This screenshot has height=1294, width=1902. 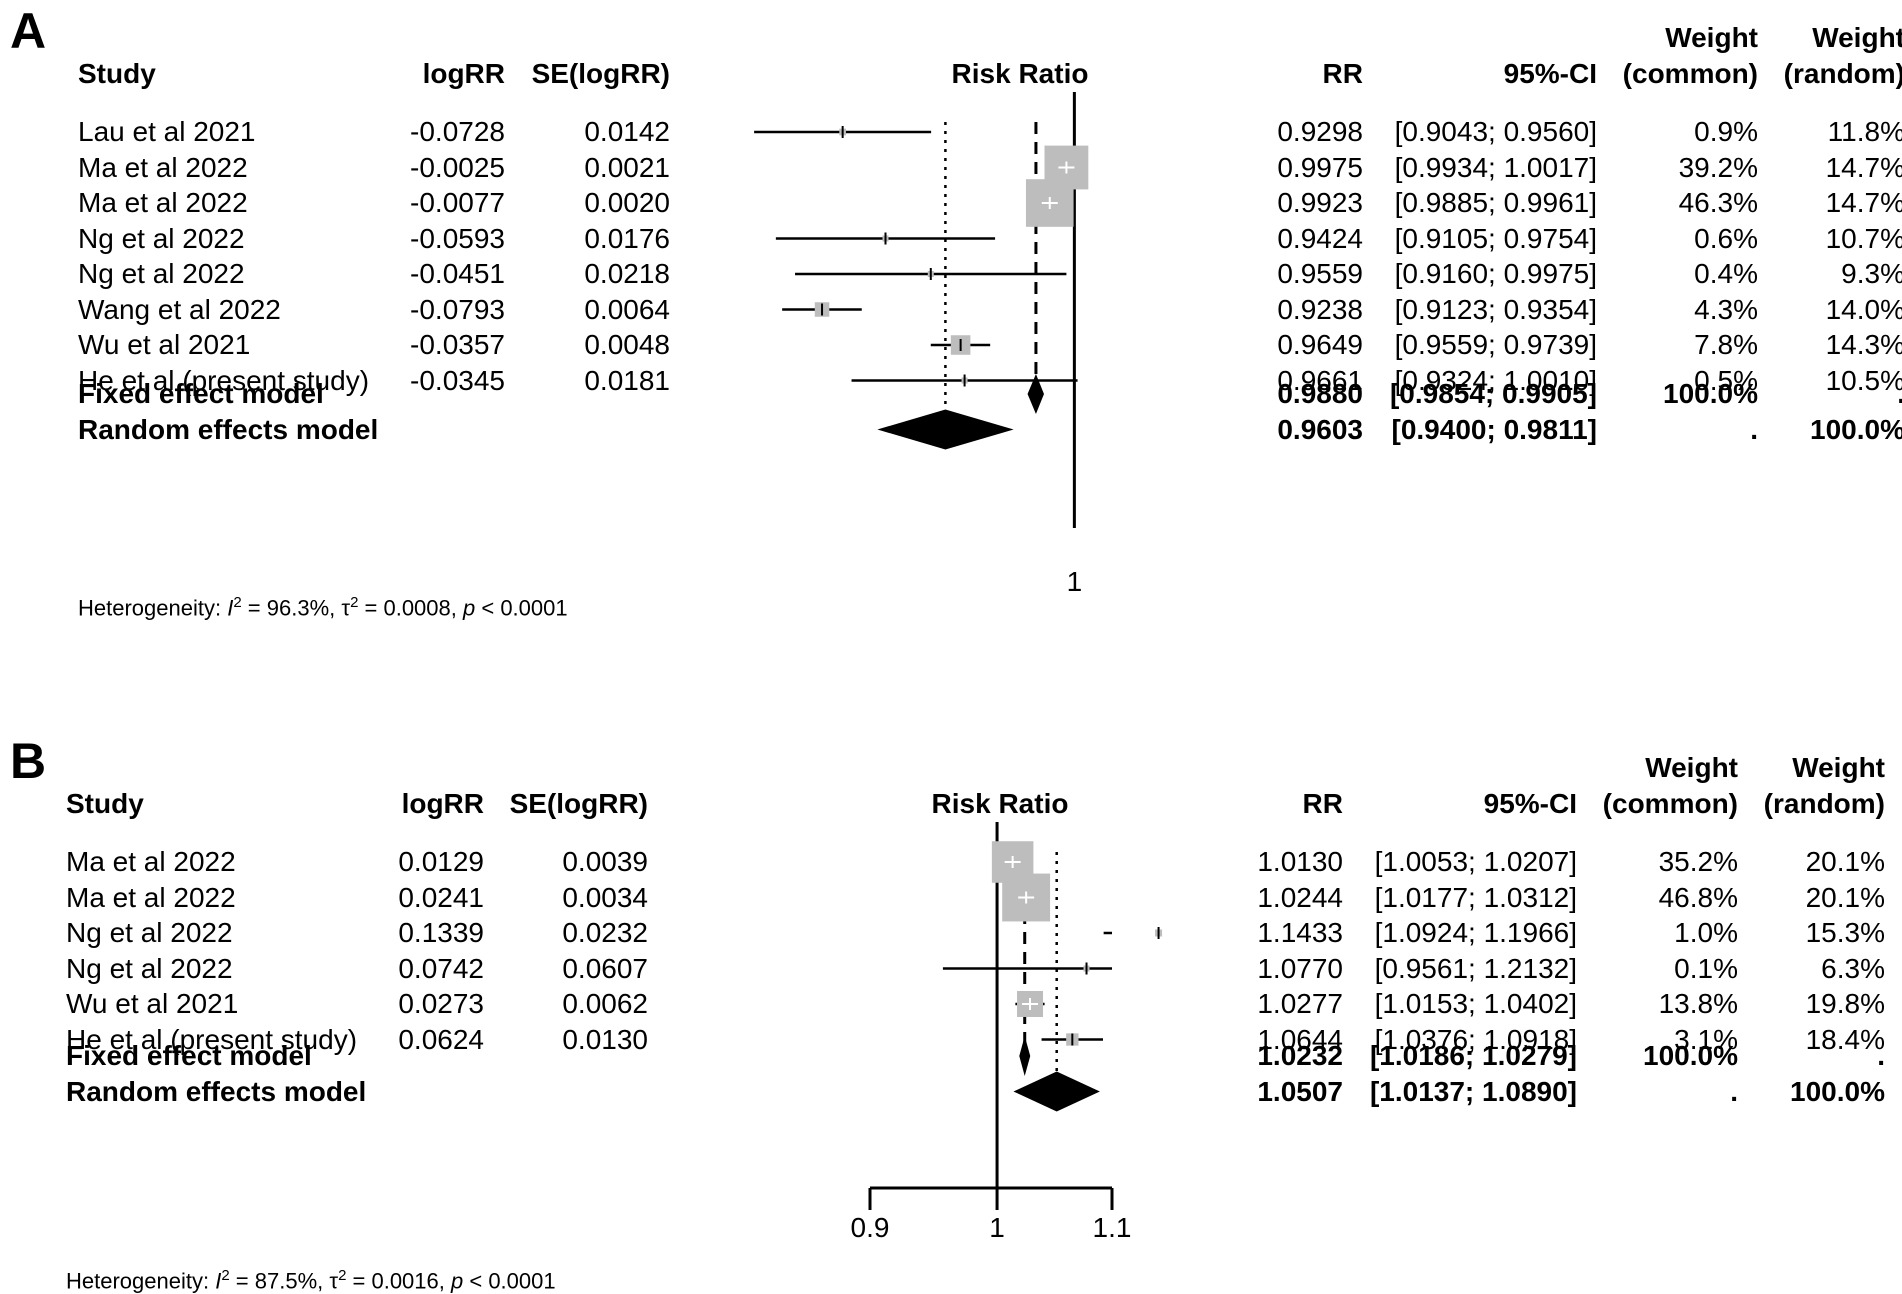 I want to click on summary-ci-value: [0.9400; 0.9811], so click(x=1494, y=429).